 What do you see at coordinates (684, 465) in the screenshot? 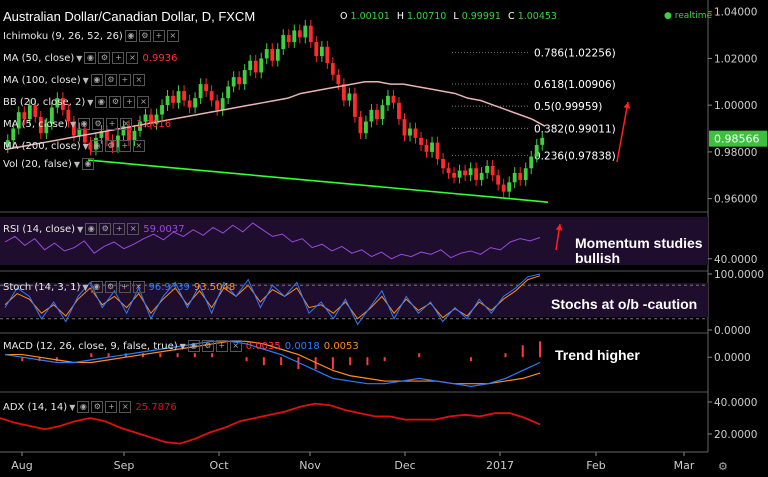
I see `time-tick-label: Mar` at bounding box center [684, 465].